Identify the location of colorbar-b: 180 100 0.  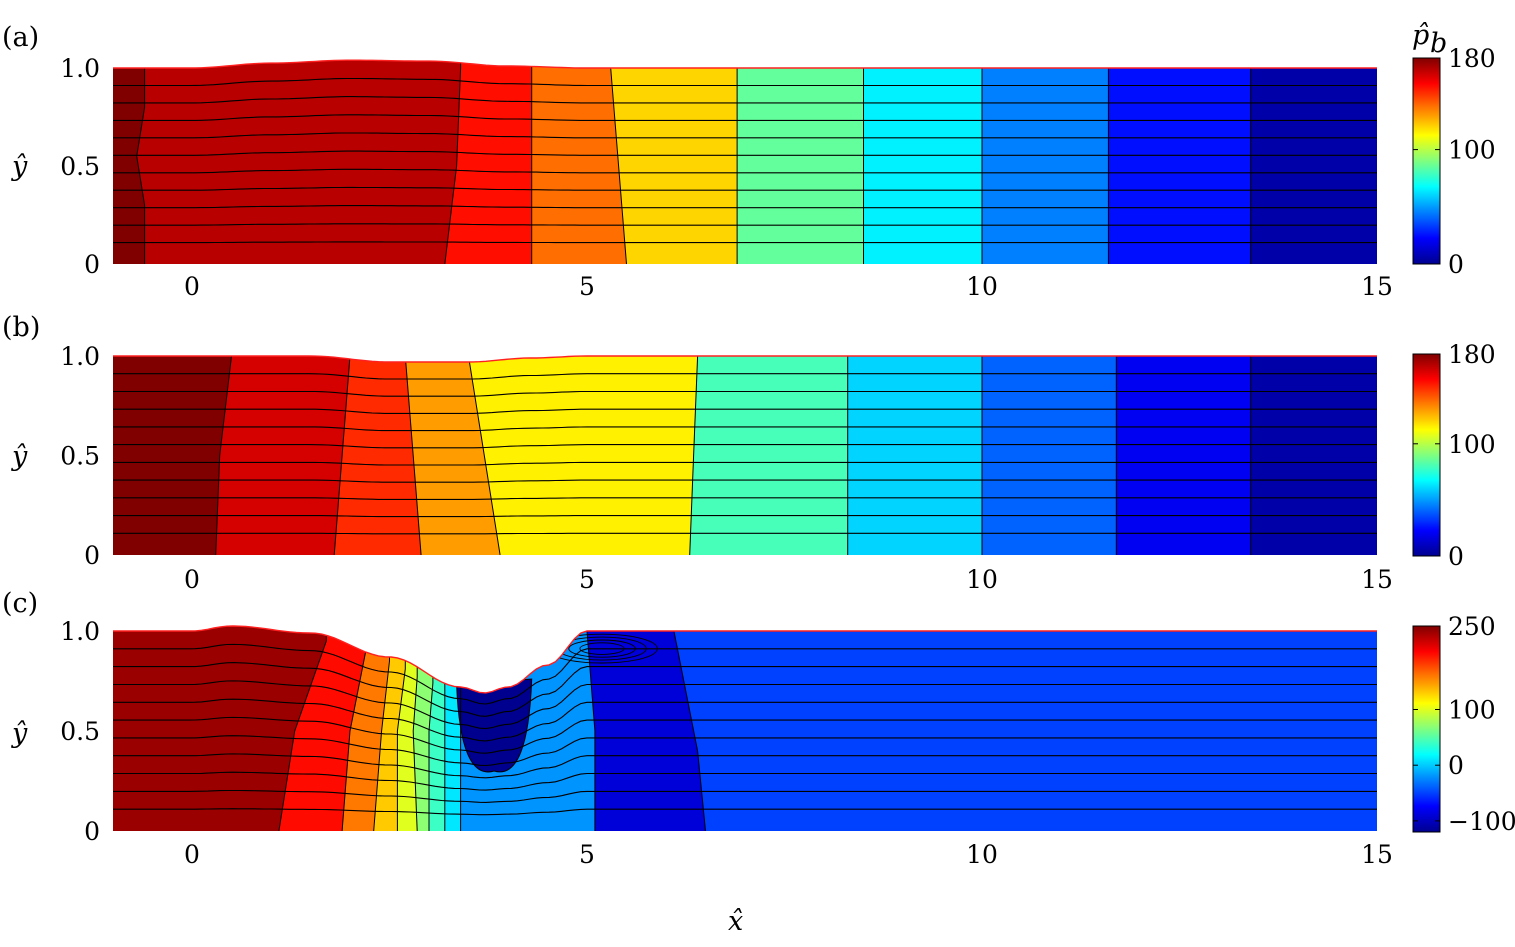
(1454, 455).